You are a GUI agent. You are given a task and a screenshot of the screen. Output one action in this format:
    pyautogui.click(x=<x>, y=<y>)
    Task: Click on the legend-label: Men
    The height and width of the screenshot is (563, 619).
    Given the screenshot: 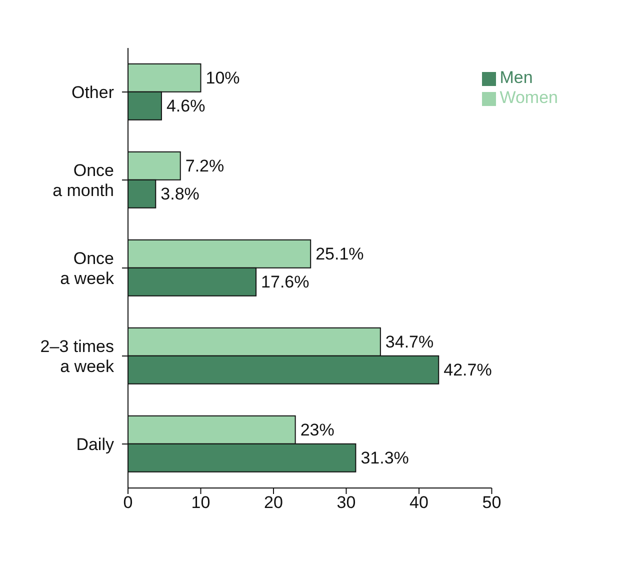 What is the action you would take?
    pyautogui.click(x=516, y=77)
    